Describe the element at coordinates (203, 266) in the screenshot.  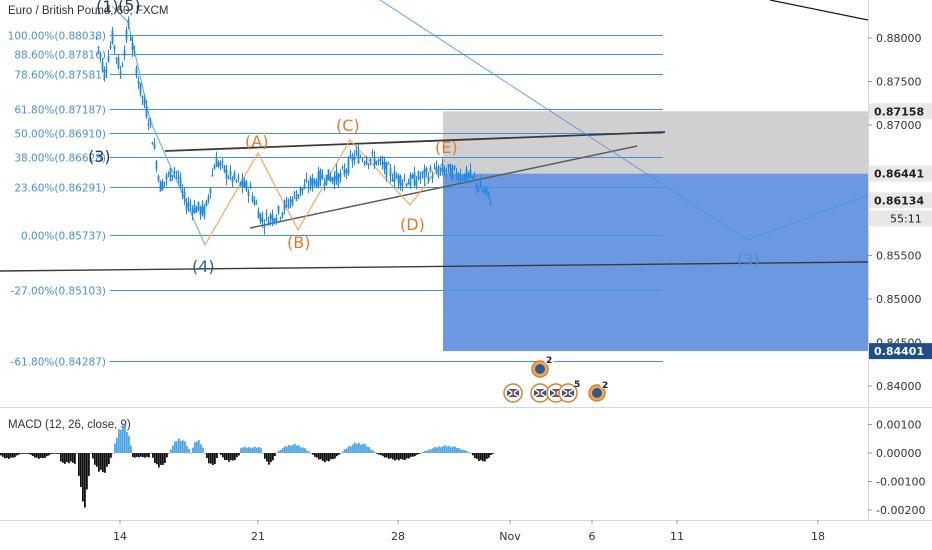
I see `wave-label-5: (4)` at that location.